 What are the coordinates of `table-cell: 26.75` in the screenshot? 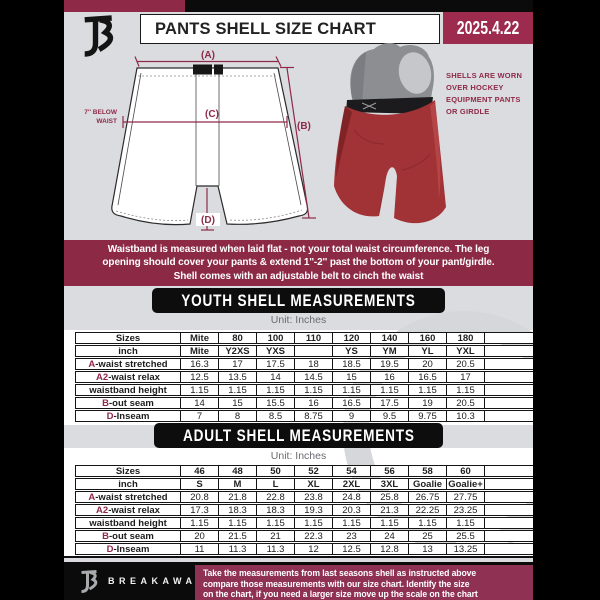 It's located at (427, 497).